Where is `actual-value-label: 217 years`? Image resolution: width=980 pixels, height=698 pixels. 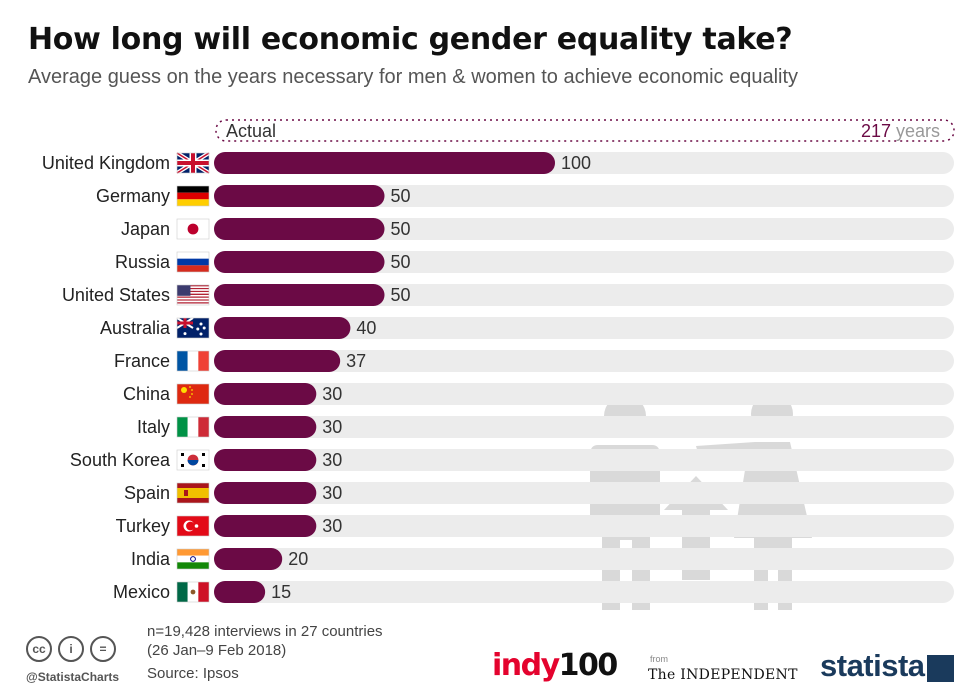 actual-value-label: 217 years is located at coordinates (900, 131).